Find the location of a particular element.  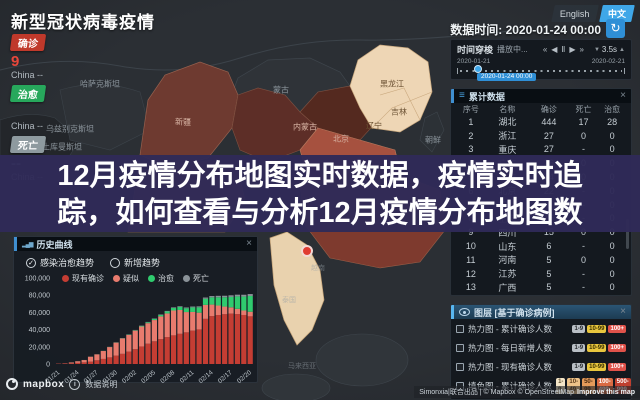

bar-现有确诊-02/20 is located at coordinates (250, 340).